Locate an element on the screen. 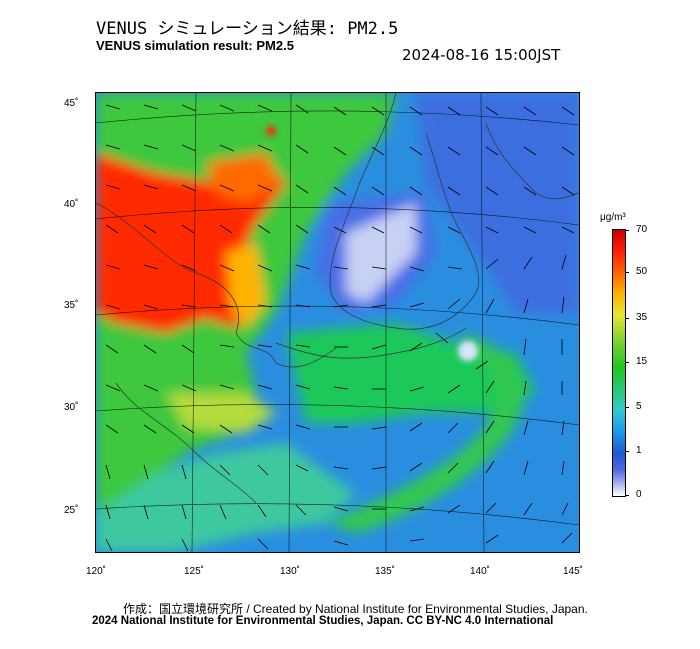 This screenshot has height=649, width=700. lat-label-30: 30˚ is located at coordinates (71, 407).